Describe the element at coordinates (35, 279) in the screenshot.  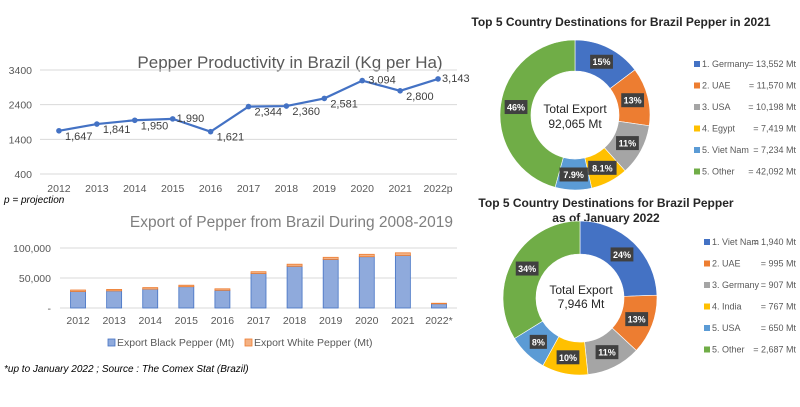
I see `bar-ytick-label: 50,000` at that location.